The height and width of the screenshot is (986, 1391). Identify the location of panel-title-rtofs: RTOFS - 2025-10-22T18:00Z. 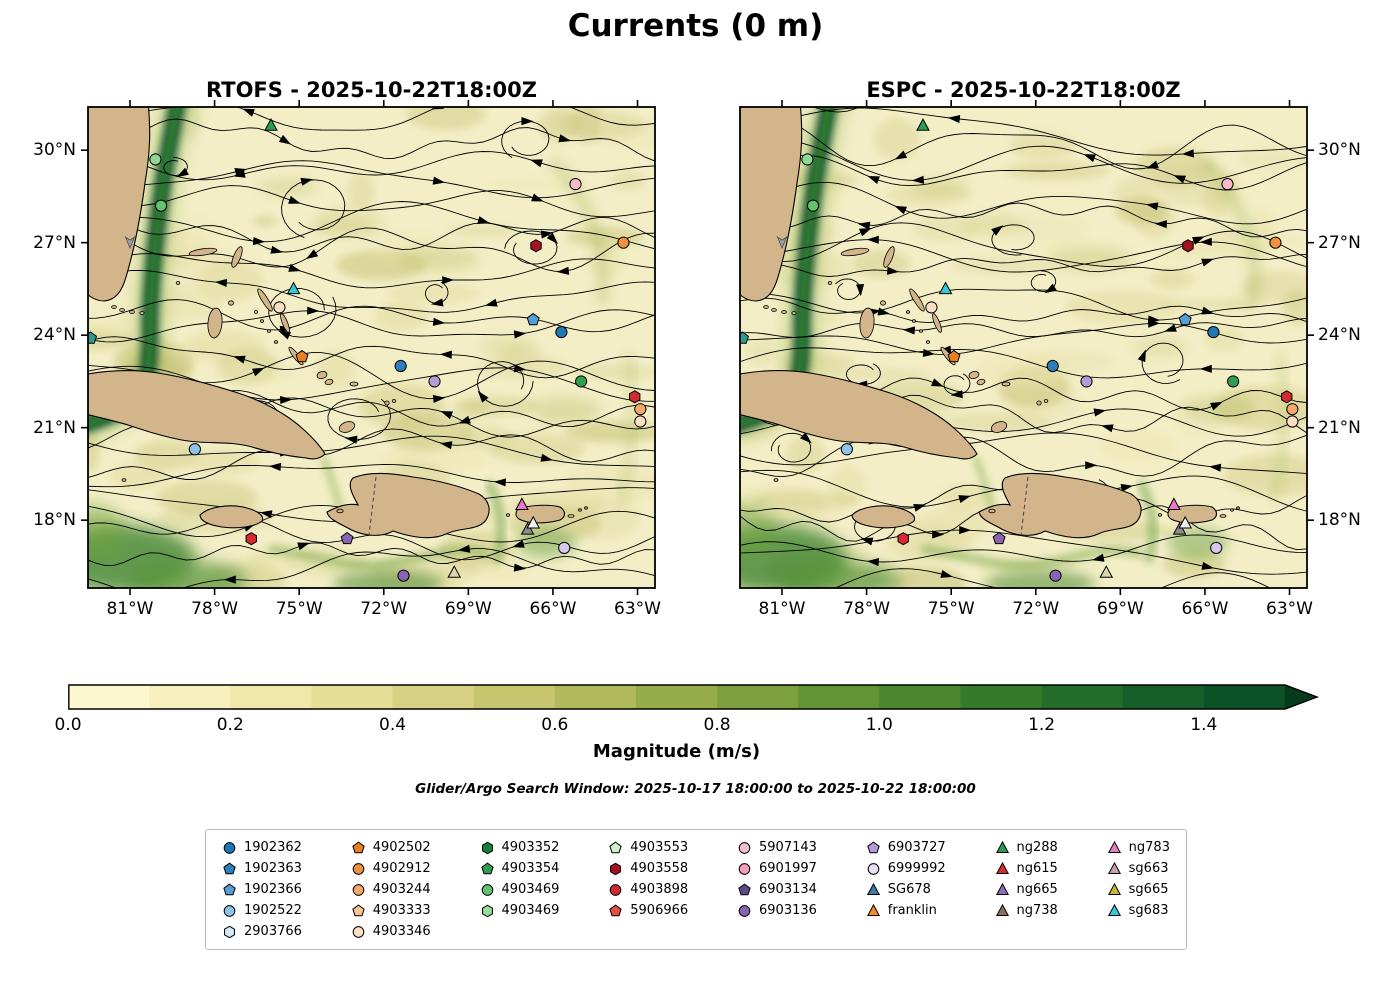
(371, 90).